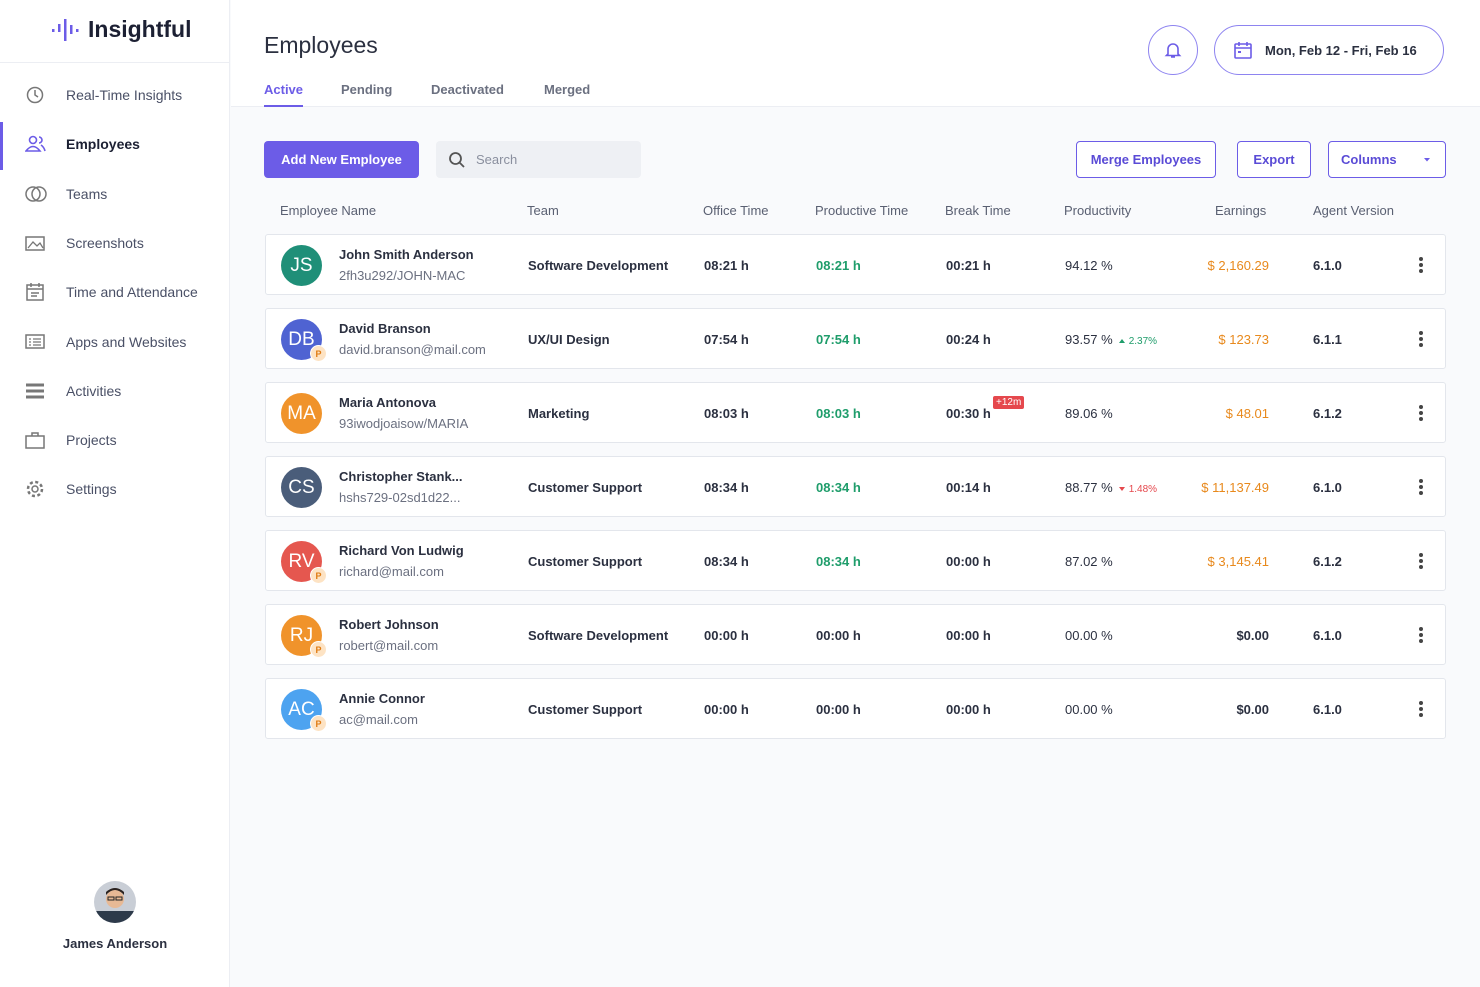 The width and height of the screenshot is (1480, 987). I want to click on break-time: 00:30 h, so click(968, 413).